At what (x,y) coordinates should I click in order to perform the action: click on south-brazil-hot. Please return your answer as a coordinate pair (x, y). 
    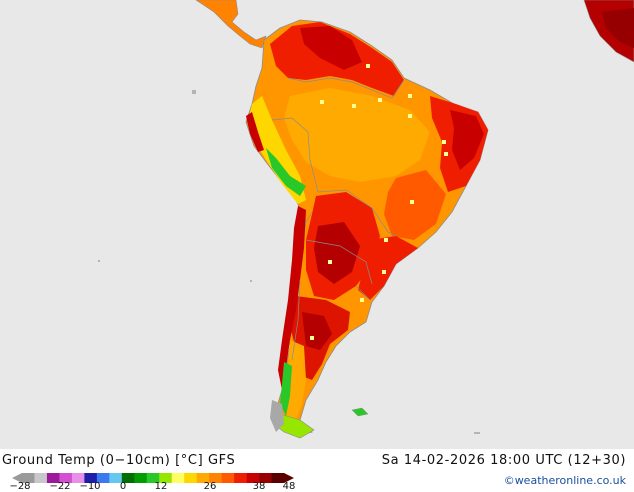
    Looking at the image, I should click on (388, 268).